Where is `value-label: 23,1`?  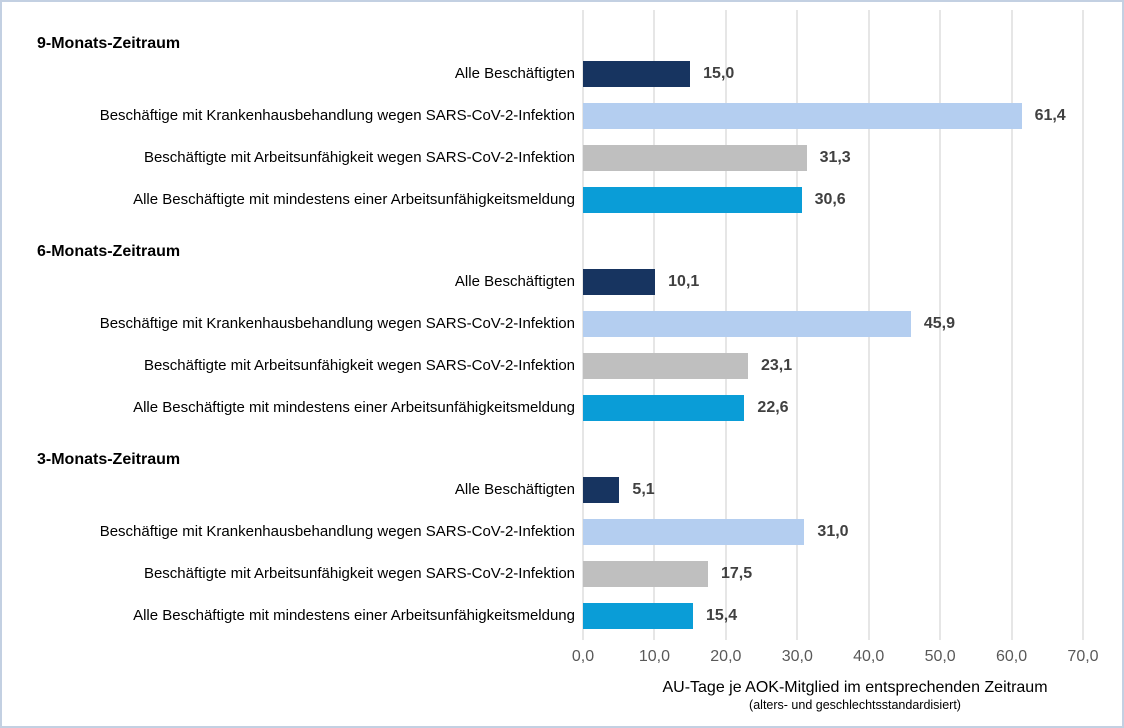 value-label: 23,1 is located at coordinates (777, 365).